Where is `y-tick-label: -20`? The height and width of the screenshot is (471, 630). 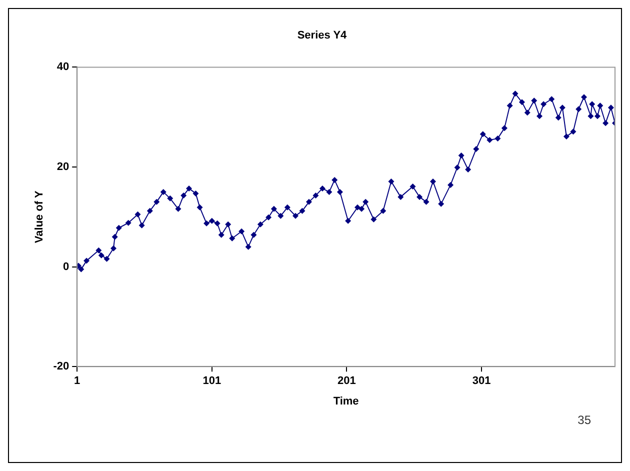
y-tick-label: -20 is located at coordinates (61, 366).